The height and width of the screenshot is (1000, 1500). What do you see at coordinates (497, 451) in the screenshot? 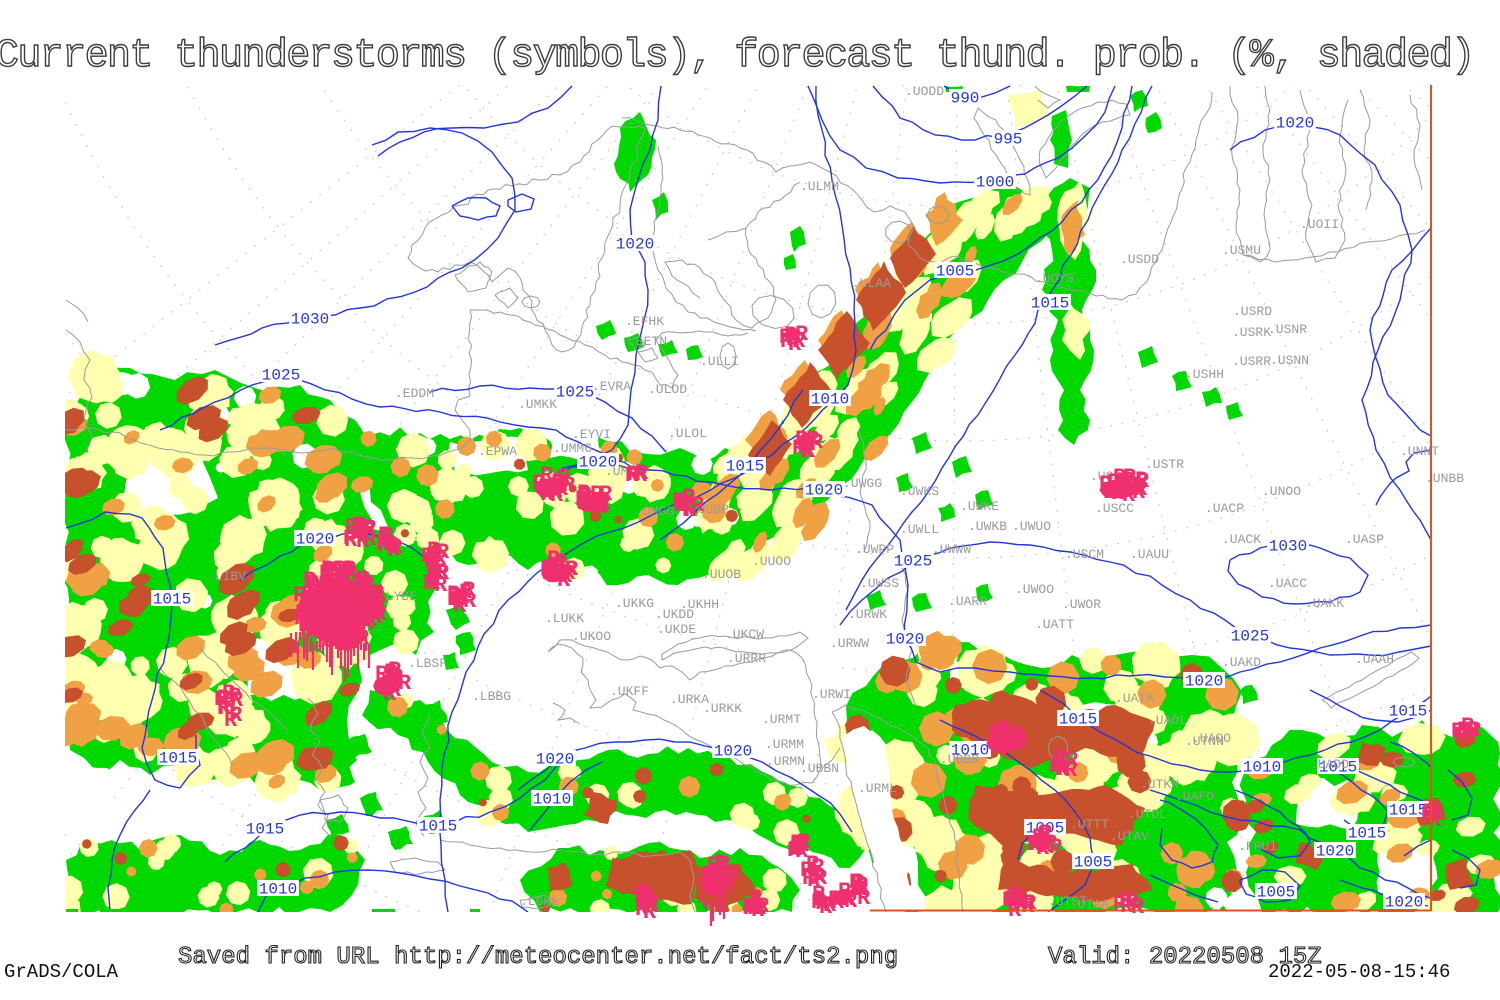
I see `svg-text: .EPWA` at bounding box center [497, 451].